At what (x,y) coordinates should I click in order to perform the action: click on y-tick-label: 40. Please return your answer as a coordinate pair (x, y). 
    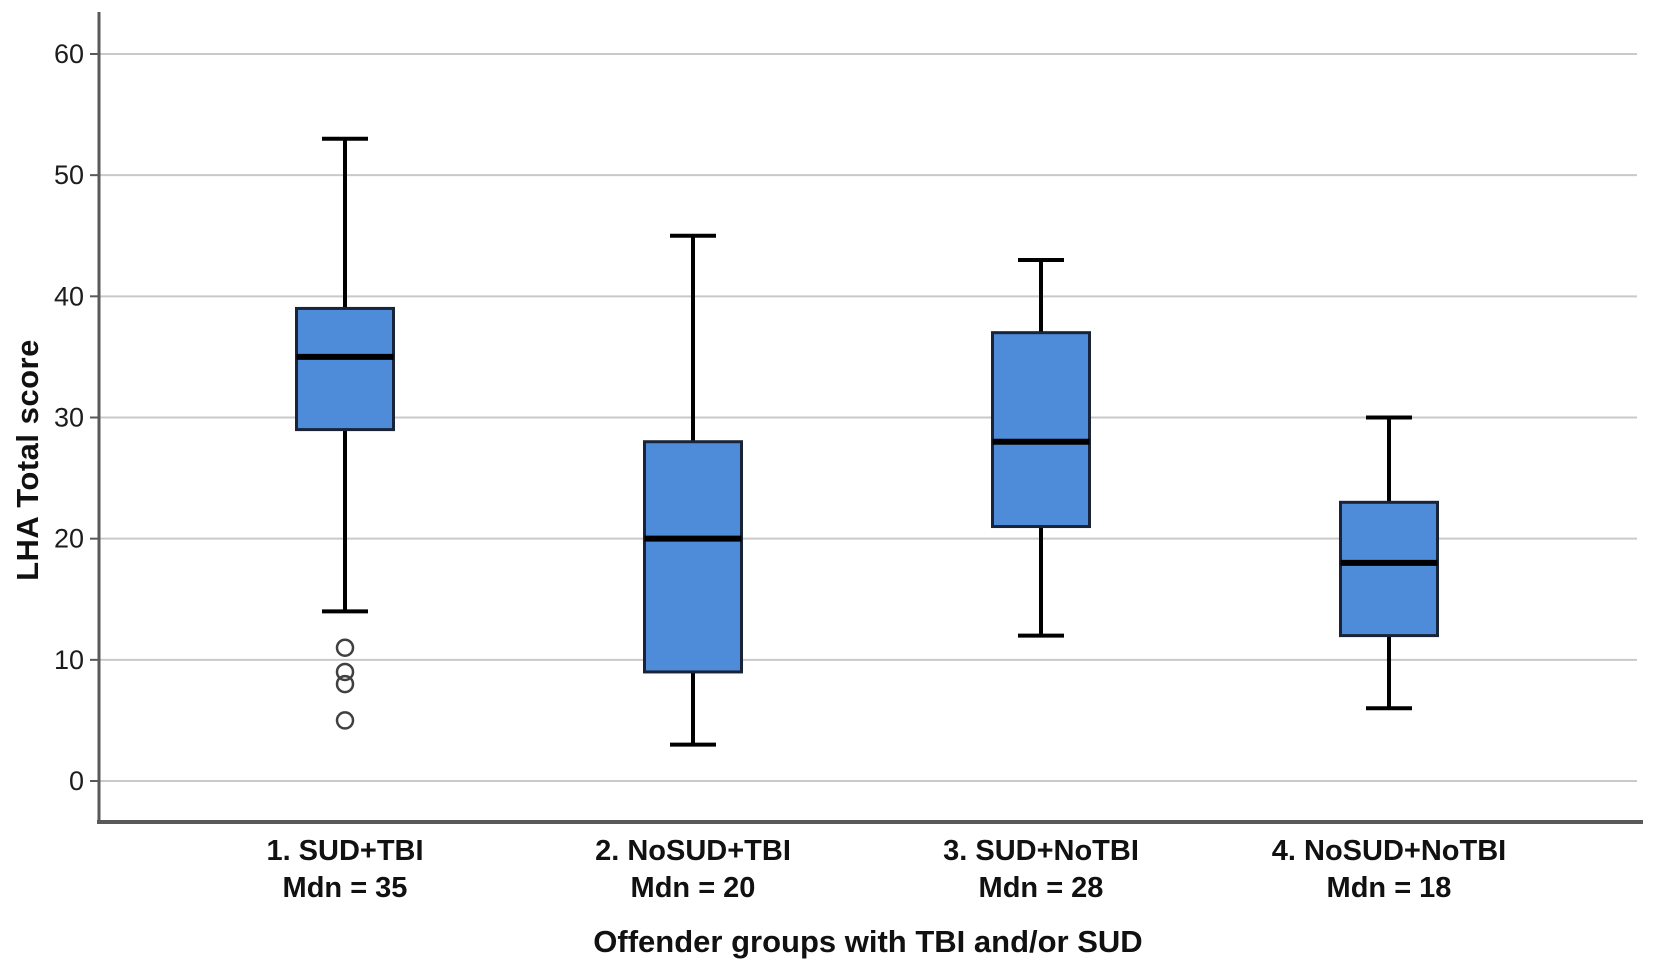
    Looking at the image, I should click on (69, 296).